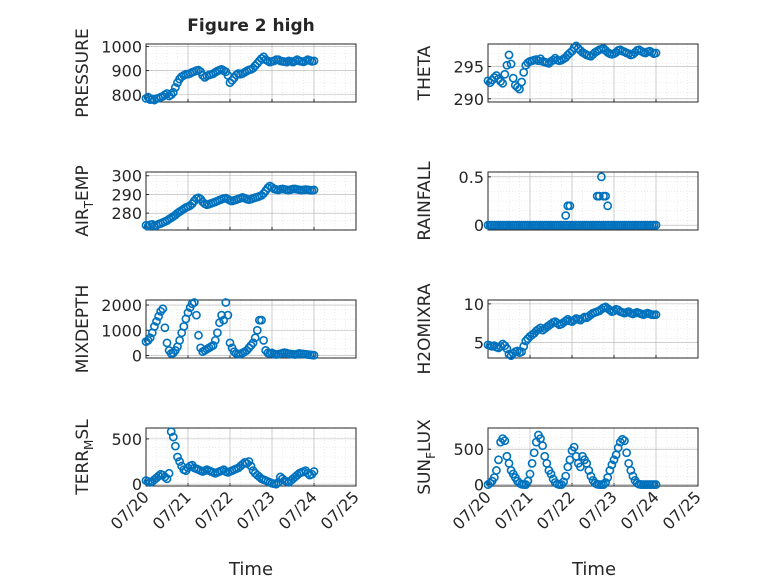 This screenshot has width=778, height=587. What do you see at coordinates (640, 510) in the screenshot?
I see `x-tick-label: 07/24` at bounding box center [640, 510].